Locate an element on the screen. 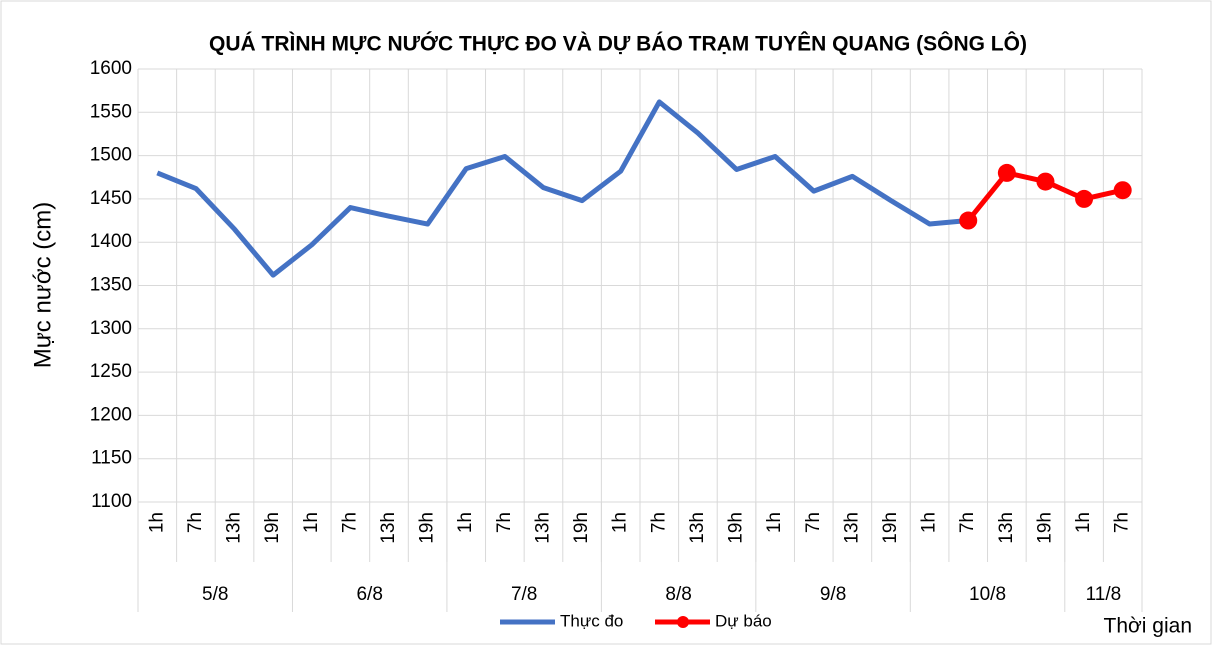 The width and height of the screenshot is (1215, 651). x-group-label: 8/8 is located at coordinates (678, 594).